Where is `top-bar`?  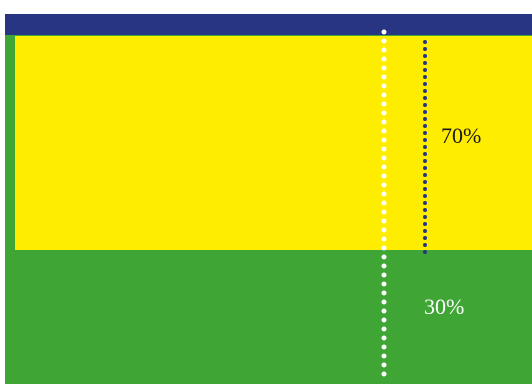
top-bar is located at coordinates (268, 24).